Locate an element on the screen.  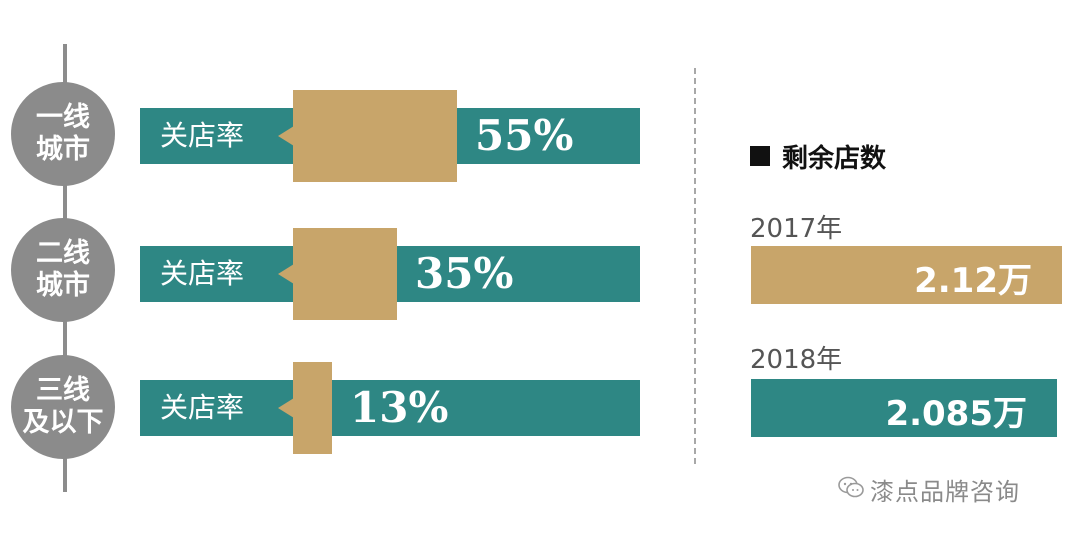
bar-value-label: 13% is located at coordinates (399, 407).